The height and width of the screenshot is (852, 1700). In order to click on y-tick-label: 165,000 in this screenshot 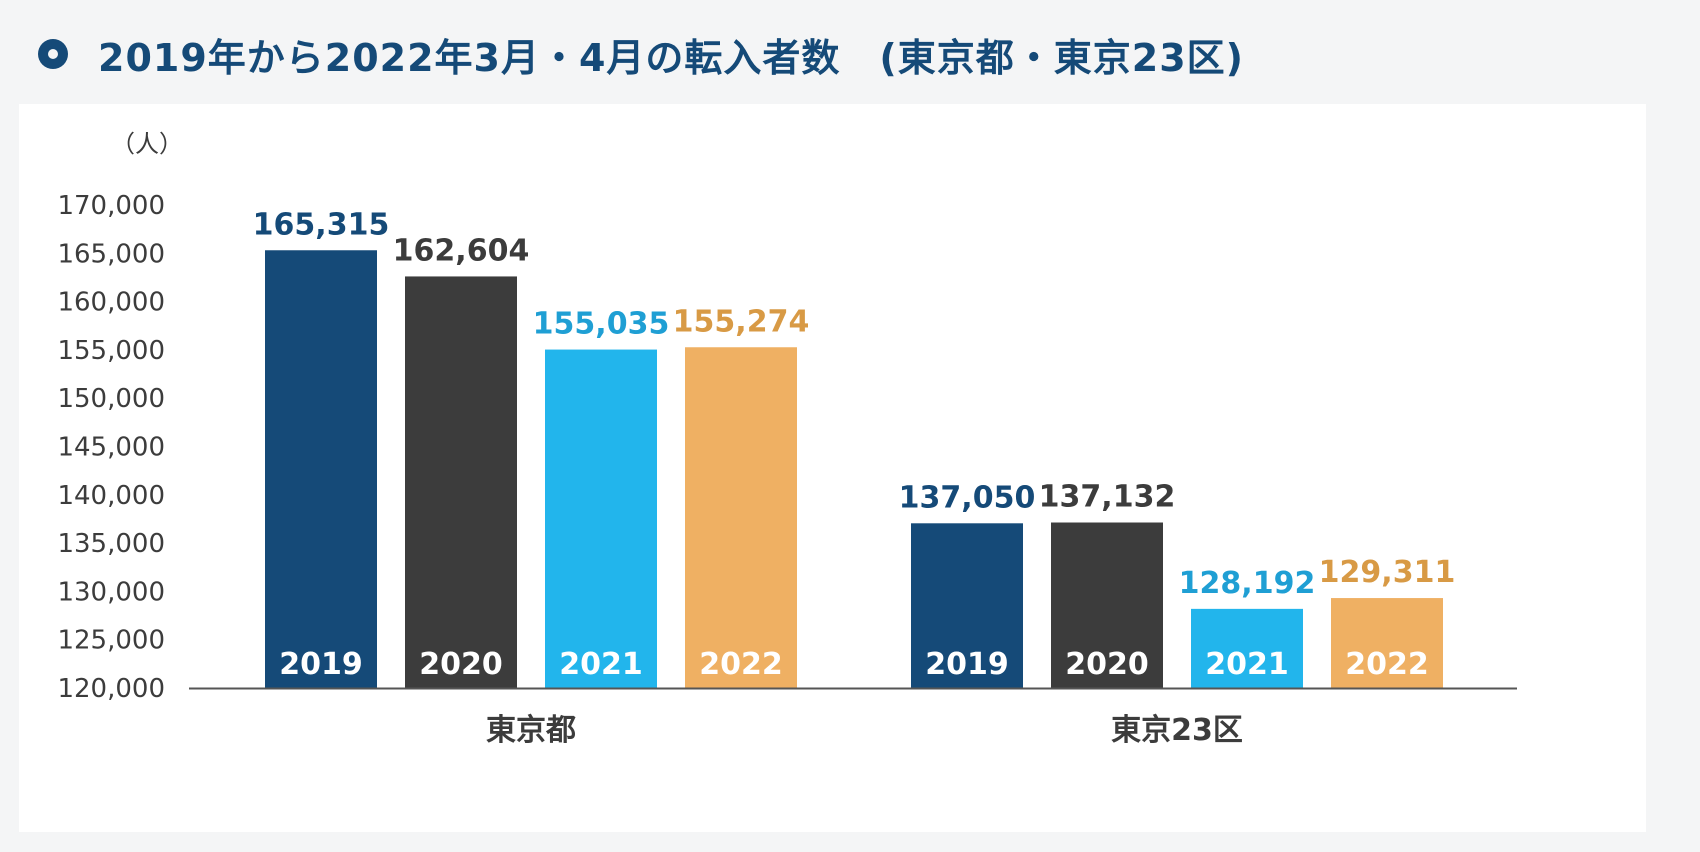, I will do `click(111, 254)`.